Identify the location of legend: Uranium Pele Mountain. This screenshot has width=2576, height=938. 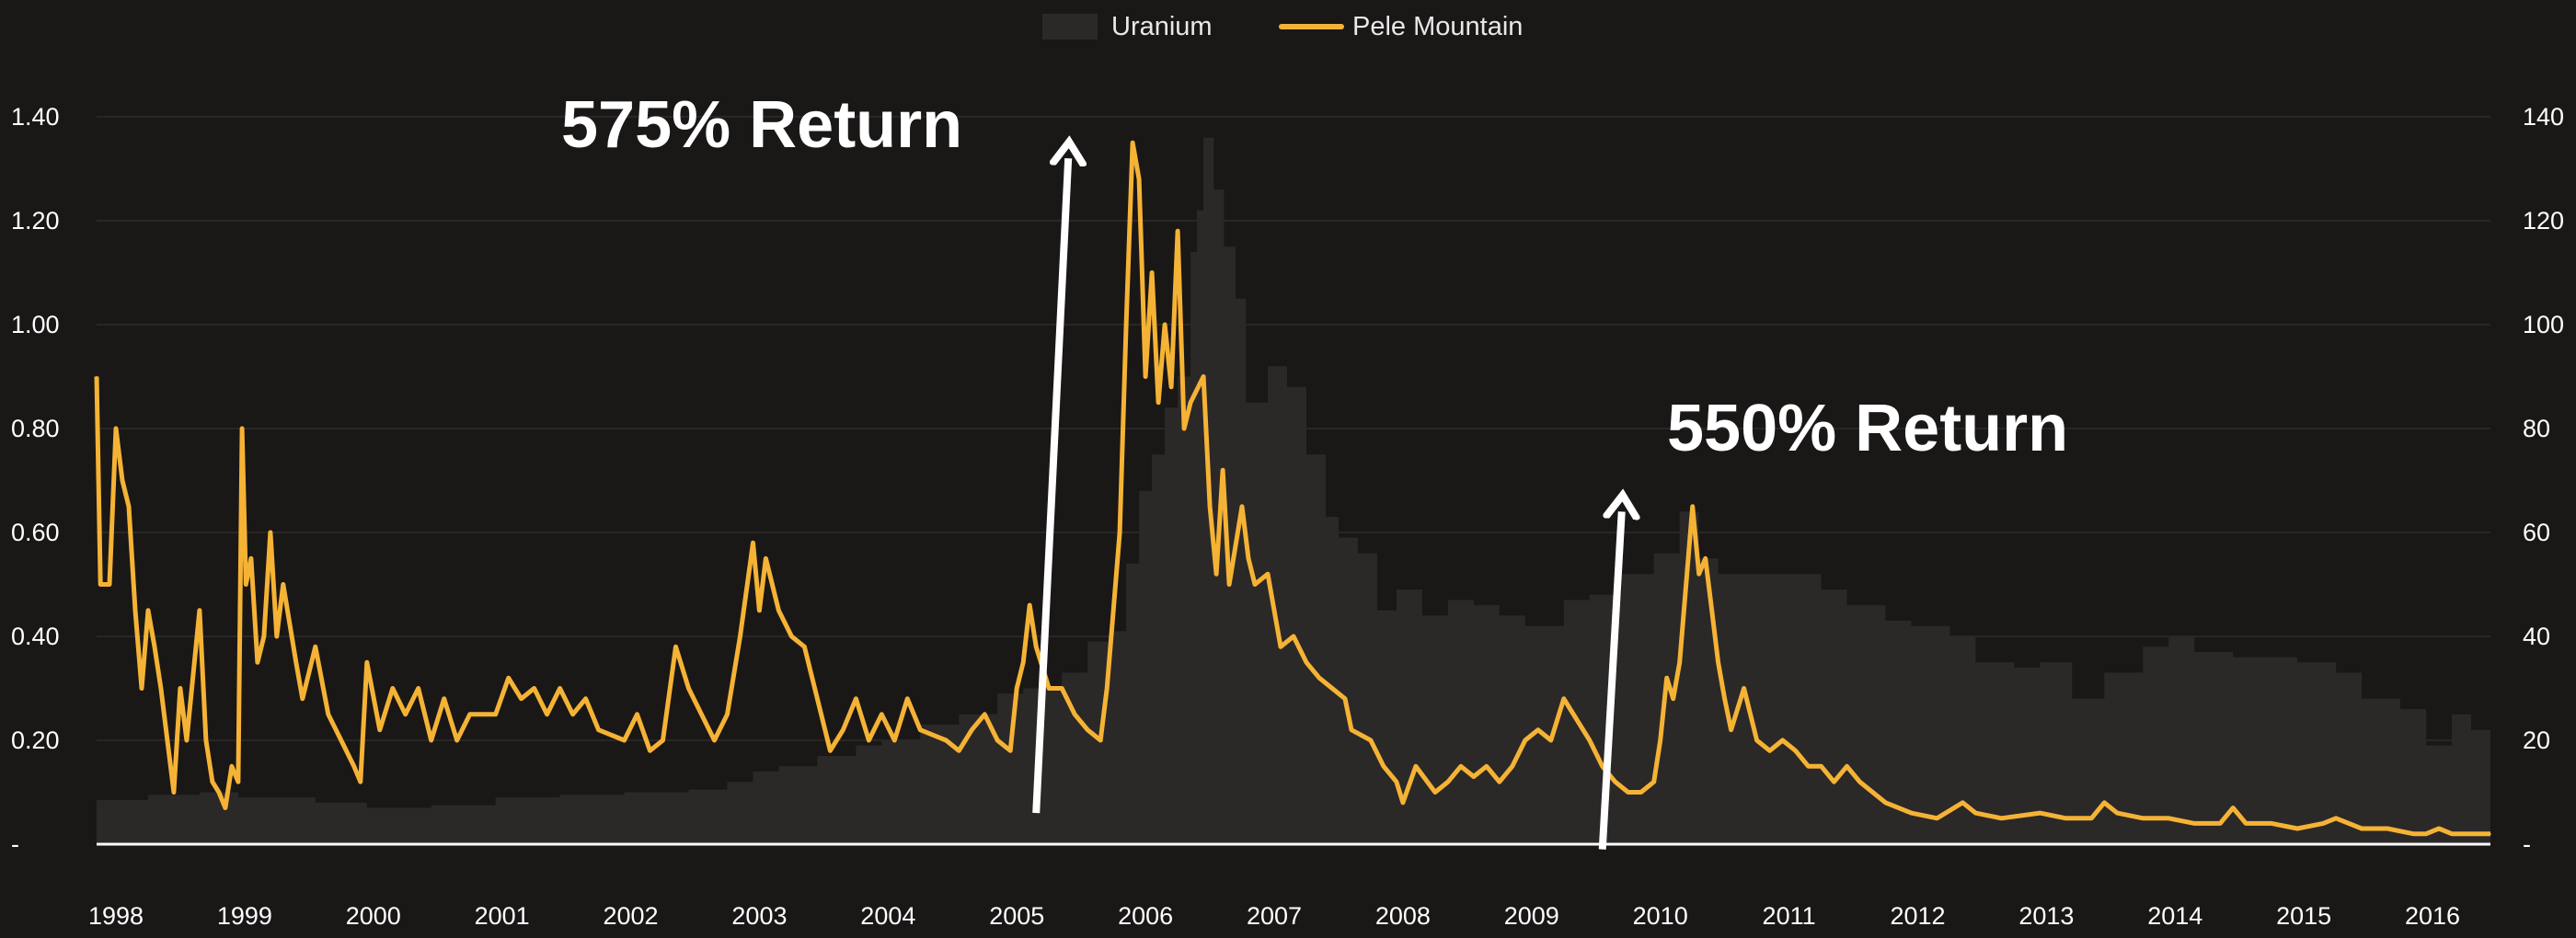
(1282, 26).